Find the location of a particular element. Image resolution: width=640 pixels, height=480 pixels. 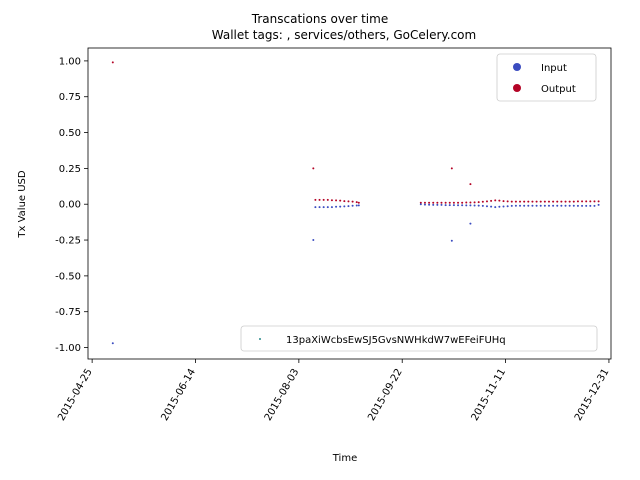

legend-wallet: 13paXiWcbsEwSJ5GvsNWHkdW7wEFeiFUHq is located at coordinates (419, 338).